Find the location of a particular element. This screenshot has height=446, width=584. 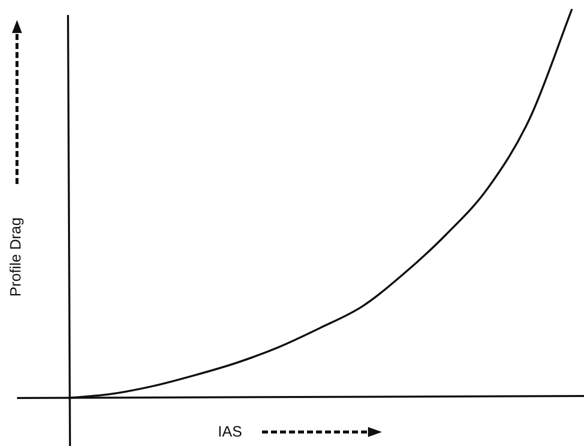

y-axis-title: Profile Drag is located at coordinates (16, 257).